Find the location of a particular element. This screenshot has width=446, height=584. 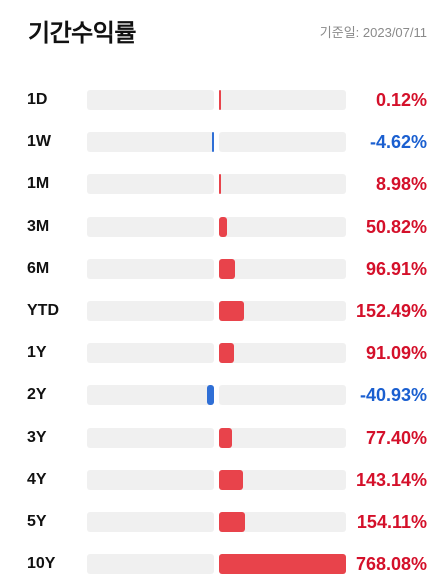

return-row-6m: 6M 96.91% is located at coordinates (223, 268).